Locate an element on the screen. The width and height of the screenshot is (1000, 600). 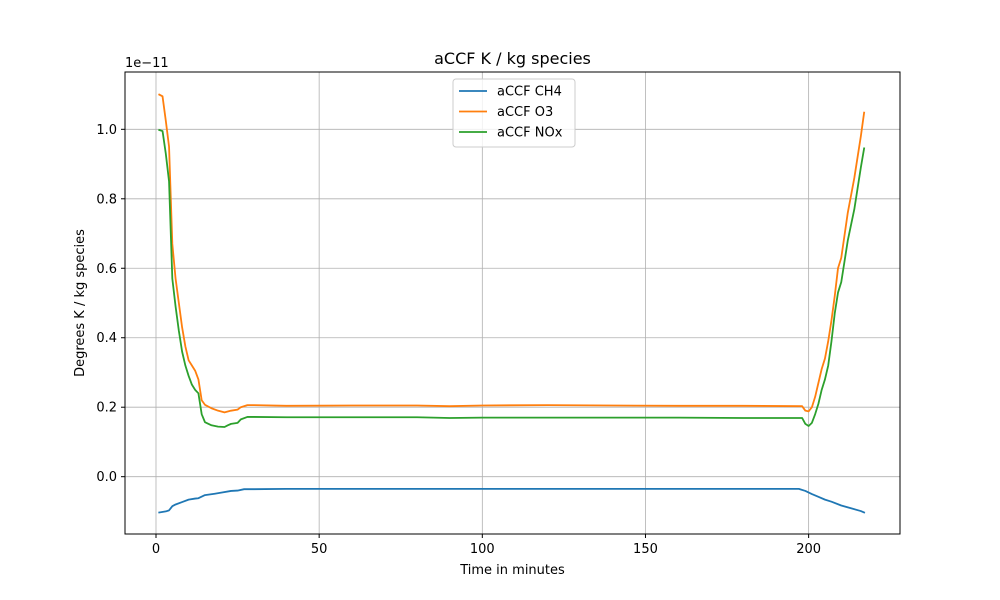
legend-label: aCCF NOx is located at coordinates (530, 133).